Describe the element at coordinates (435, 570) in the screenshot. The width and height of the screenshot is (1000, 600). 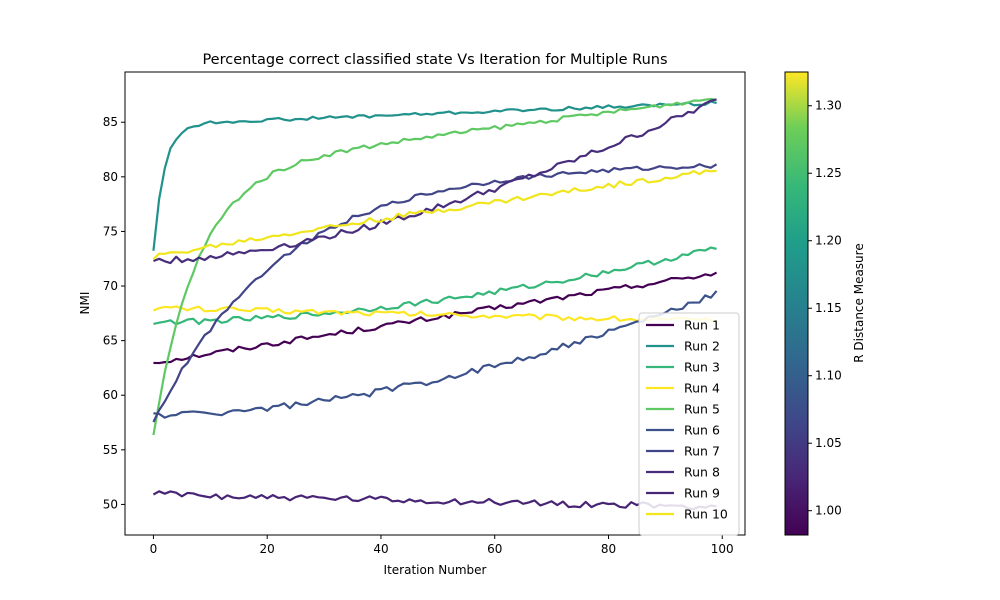
I see `x-axis-label: Iteration Number` at that location.